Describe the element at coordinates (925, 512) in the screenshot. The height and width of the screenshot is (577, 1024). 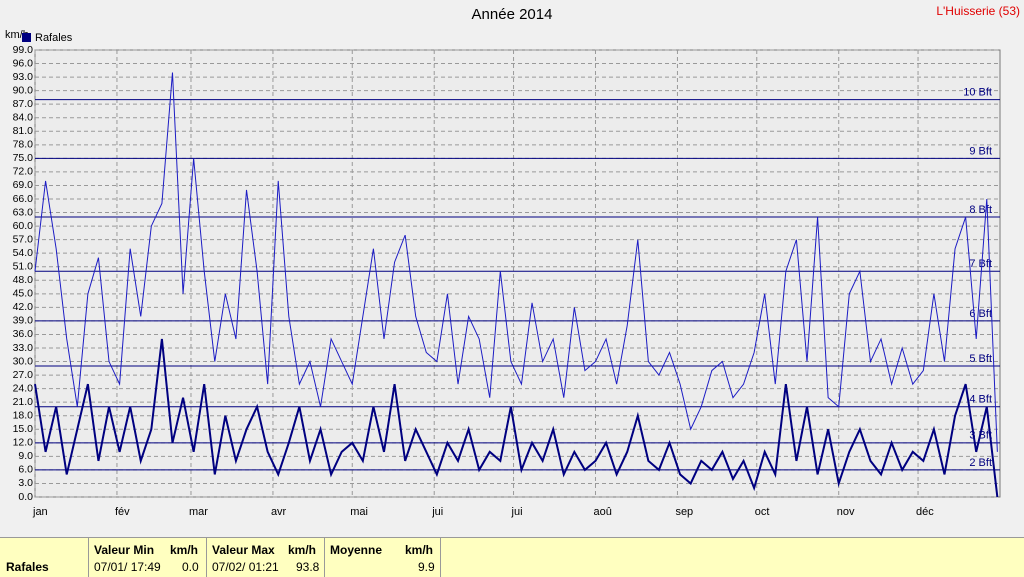
I see `x-tick-label: déc` at that location.